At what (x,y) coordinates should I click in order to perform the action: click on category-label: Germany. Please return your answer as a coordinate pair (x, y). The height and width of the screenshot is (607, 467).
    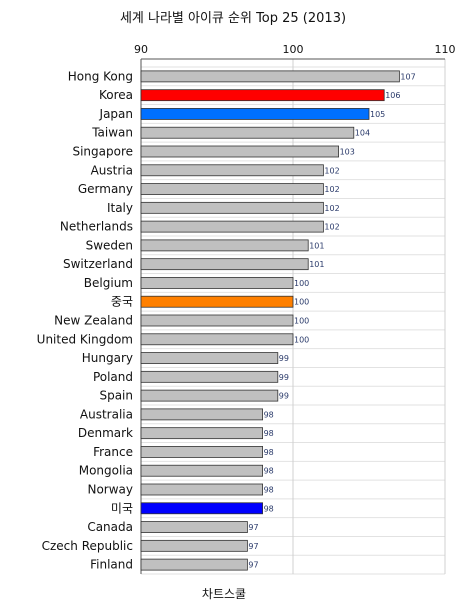
    Looking at the image, I should click on (105, 189).